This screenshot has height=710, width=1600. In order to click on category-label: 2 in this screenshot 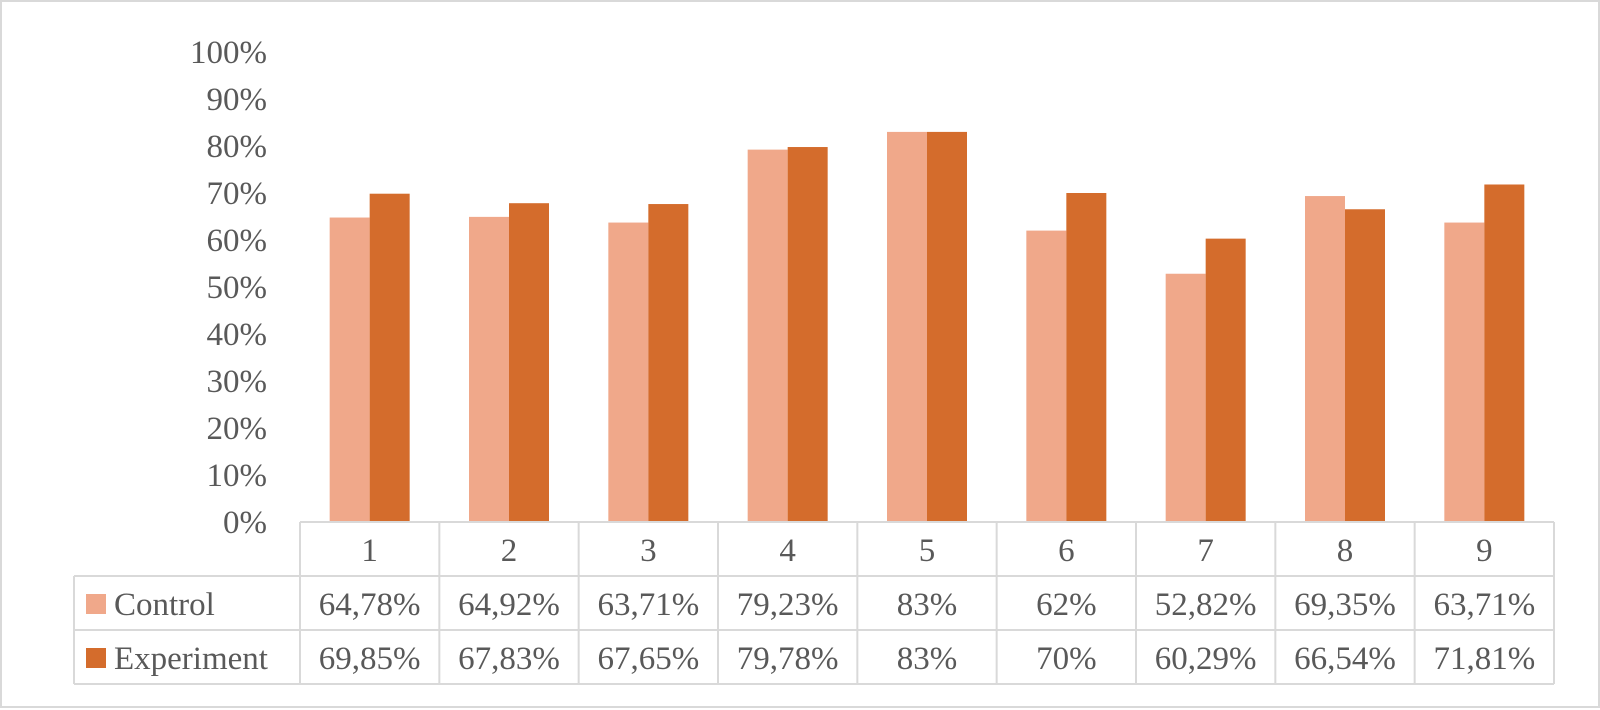, I will do `click(509, 551)`.